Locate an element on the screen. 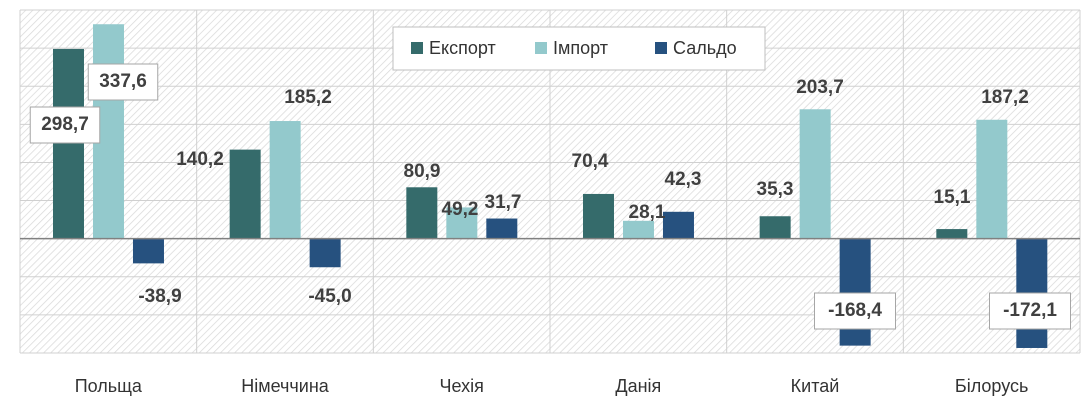 The width and height of the screenshot is (1086, 405). x-tick-label: Білорусь is located at coordinates (992, 386).